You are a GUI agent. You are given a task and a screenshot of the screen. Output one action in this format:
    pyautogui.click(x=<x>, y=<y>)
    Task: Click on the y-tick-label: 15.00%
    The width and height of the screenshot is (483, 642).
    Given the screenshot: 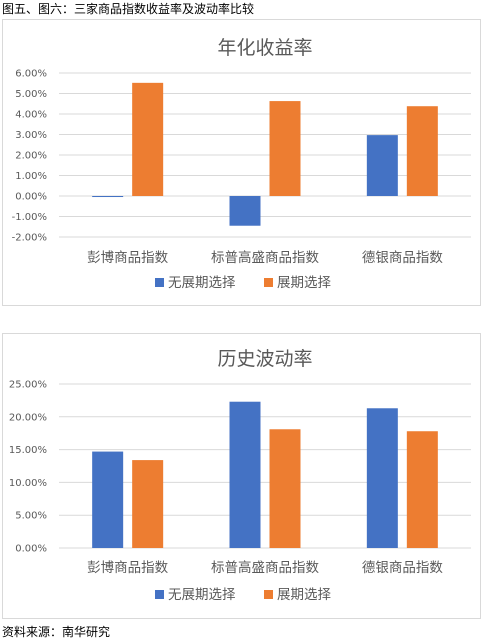 What is the action you would take?
    pyautogui.click(x=28, y=450)
    